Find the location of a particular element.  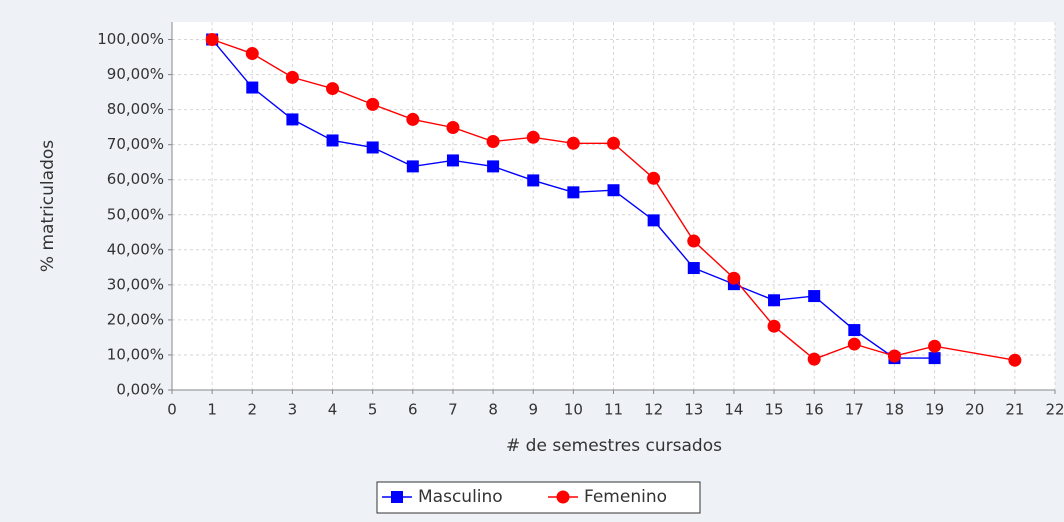

x-tick-label: 2 is located at coordinates (252, 410).